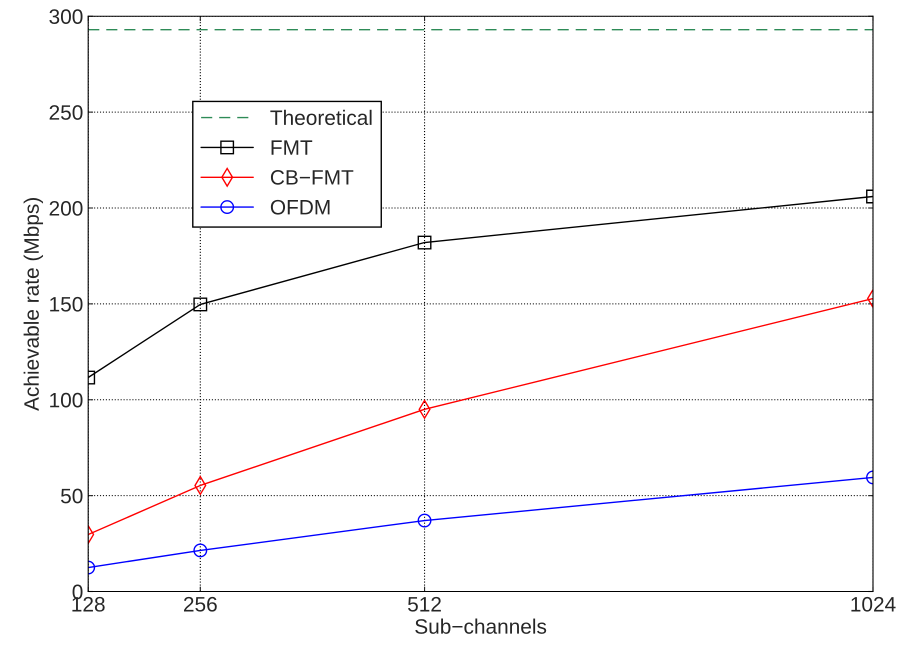 This screenshot has height=650, width=900. I want to click on y-tick-label: 250, so click(66, 112).